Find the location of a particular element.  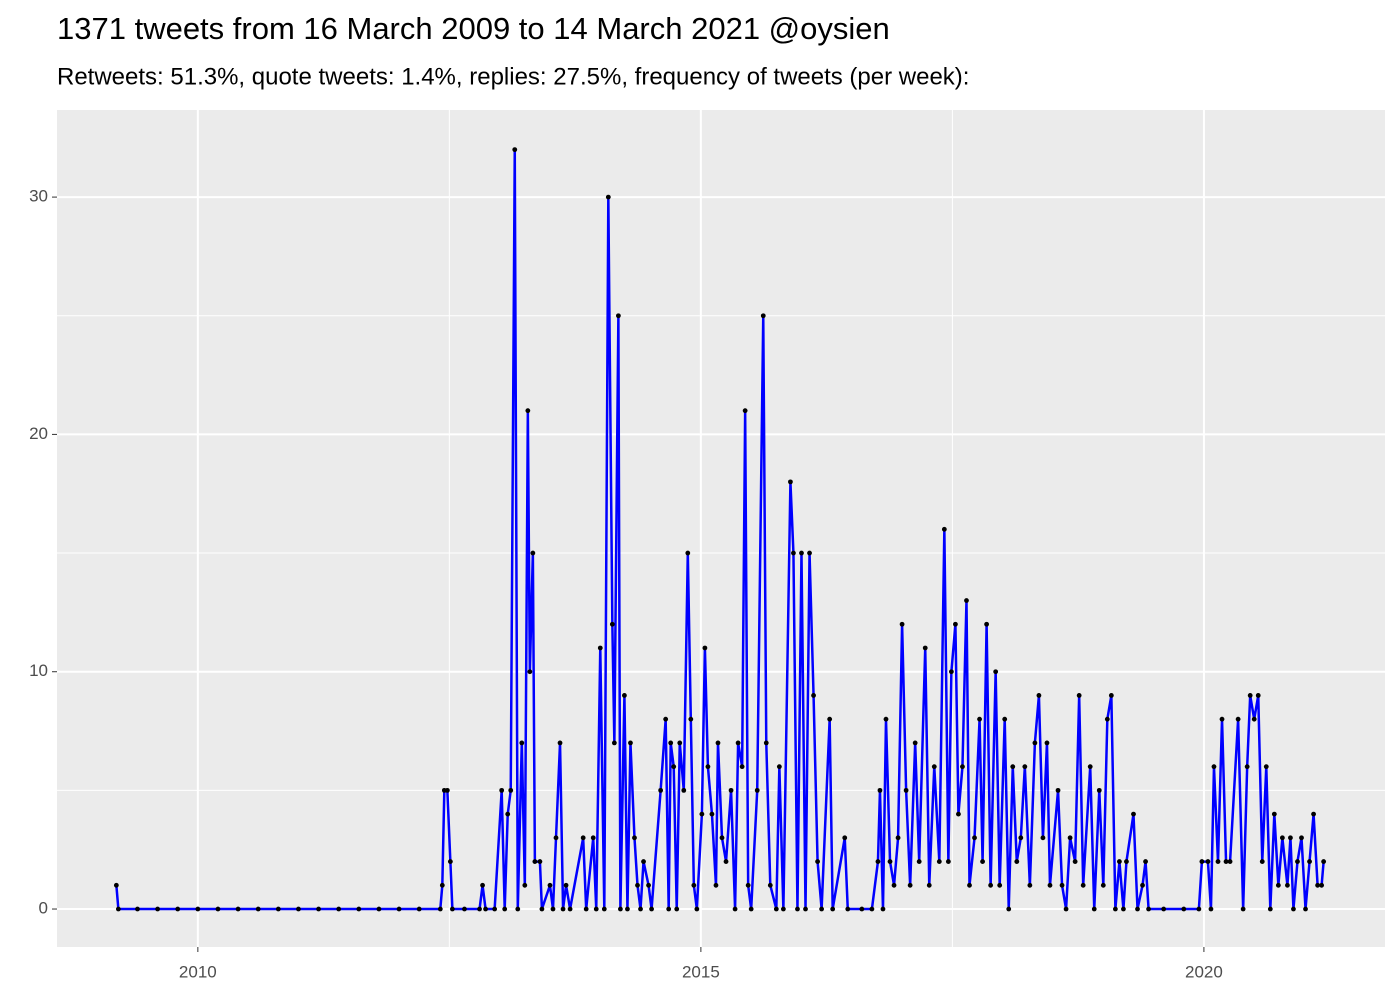

x-tick-label: 2015 is located at coordinates (701, 971).